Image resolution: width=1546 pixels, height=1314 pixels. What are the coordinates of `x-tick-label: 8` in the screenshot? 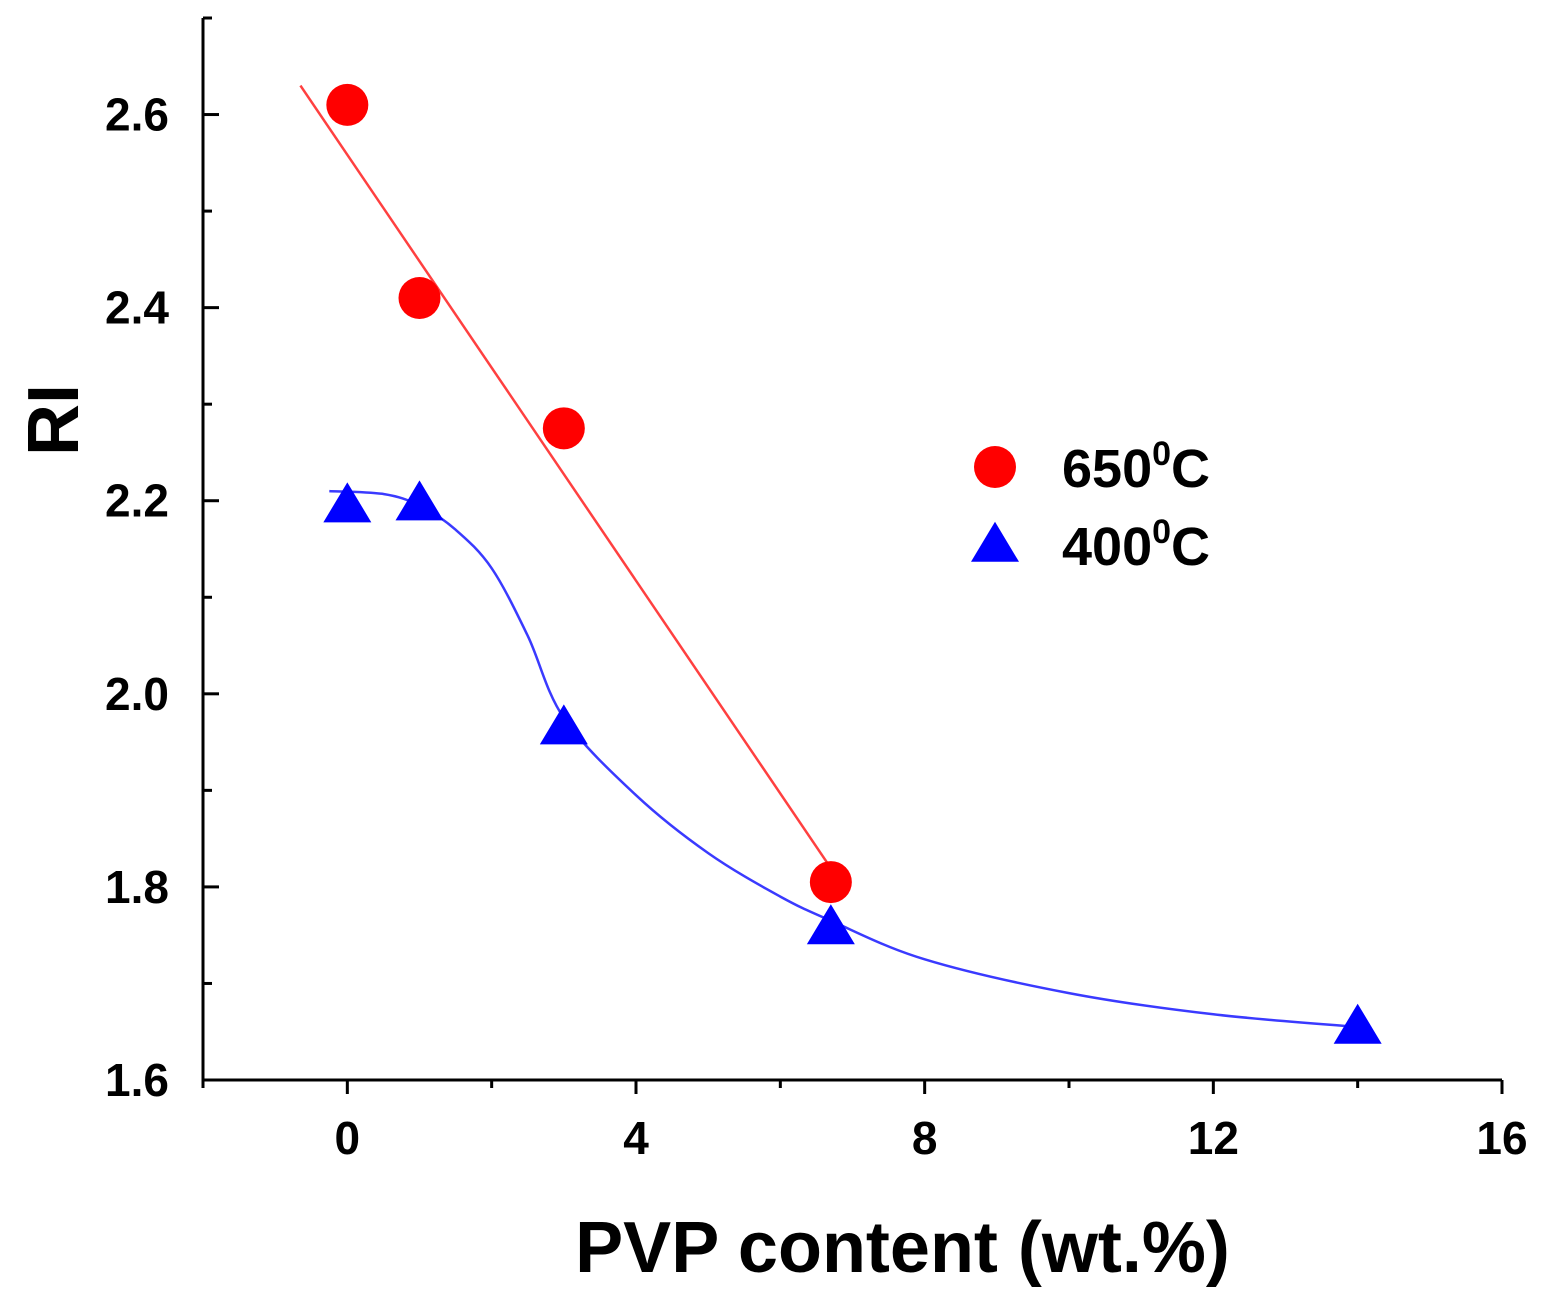 It's located at (925, 1138).